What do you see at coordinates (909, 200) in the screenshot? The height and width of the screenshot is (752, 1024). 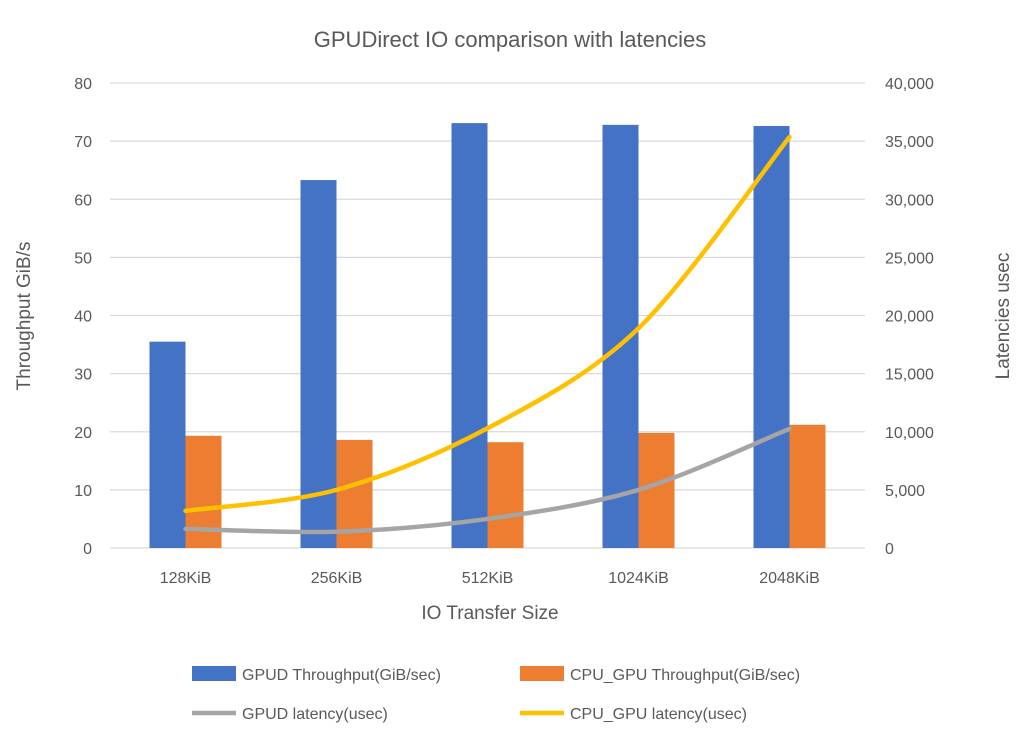 I see `y2-tick-label: 30,000` at bounding box center [909, 200].